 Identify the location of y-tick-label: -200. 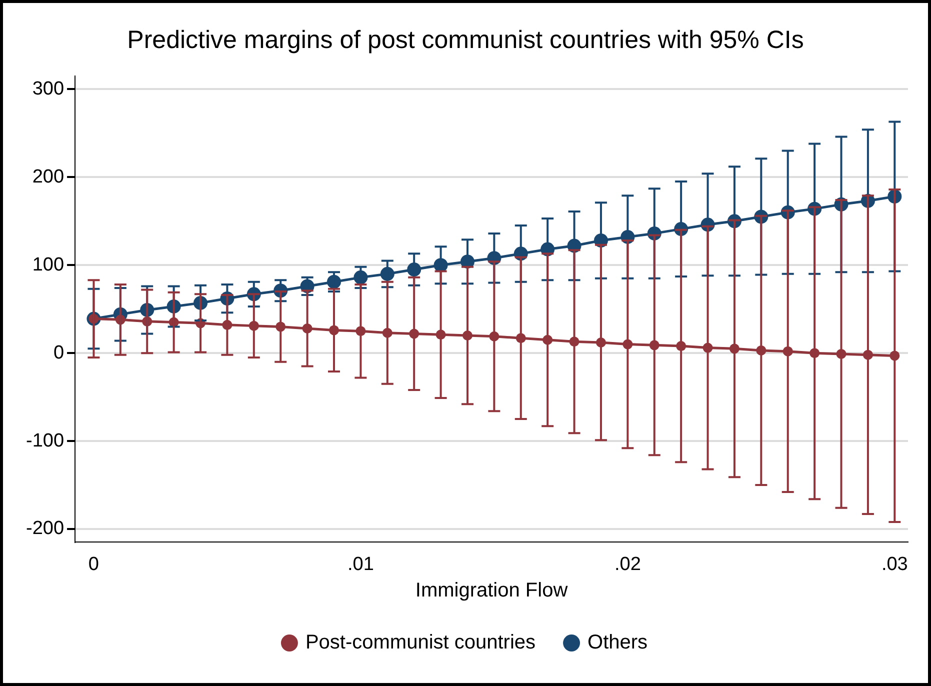
(45, 529).